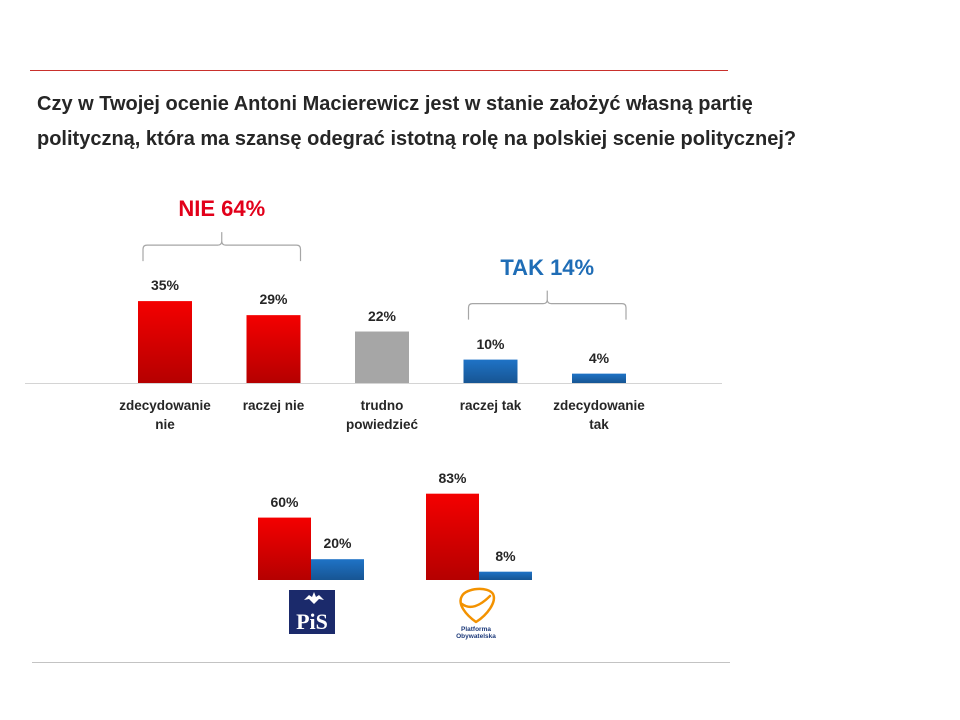  Describe the element at coordinates (381, 662) in the screenshot. I see `bottom-divider` at that location.